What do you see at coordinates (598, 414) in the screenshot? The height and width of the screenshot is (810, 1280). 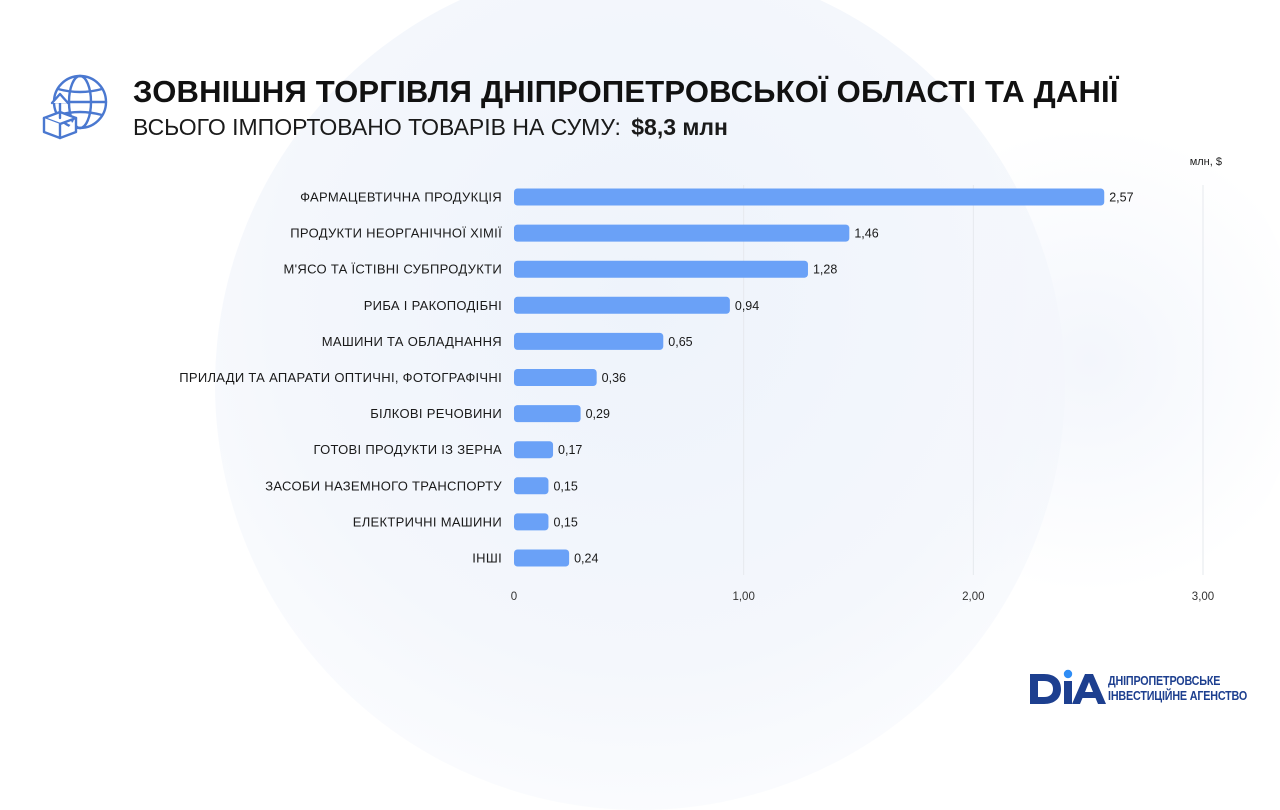 I see `value-label: 0,29` at bounding box center [598, 414].